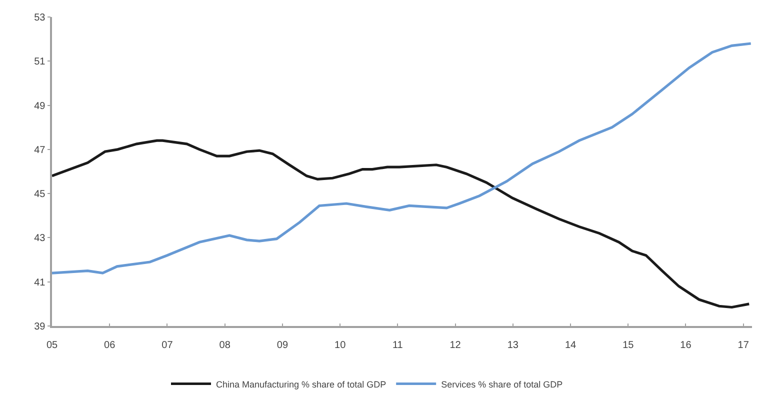 This screenshot has height=408, width=762. Describe the element at coordinates (282, 345) in the screenshot. I see `x-tick-label: 09` at that location.